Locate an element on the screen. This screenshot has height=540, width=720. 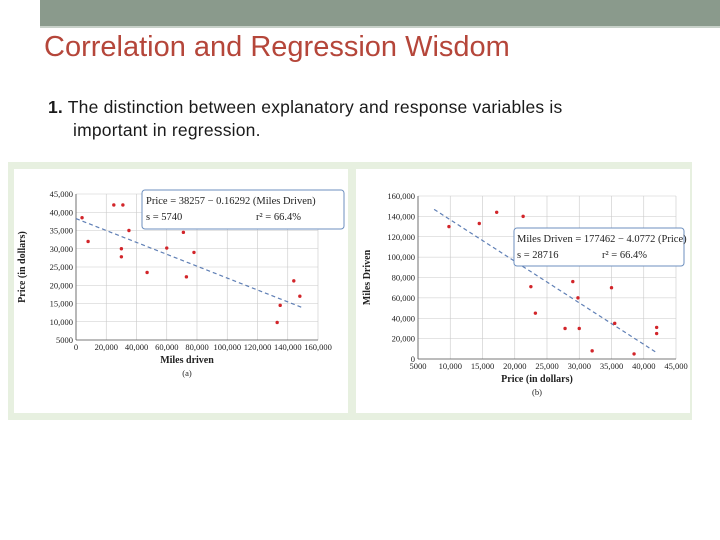
bullet-text-line2: important in regression. is located at coordinates (167, 130).